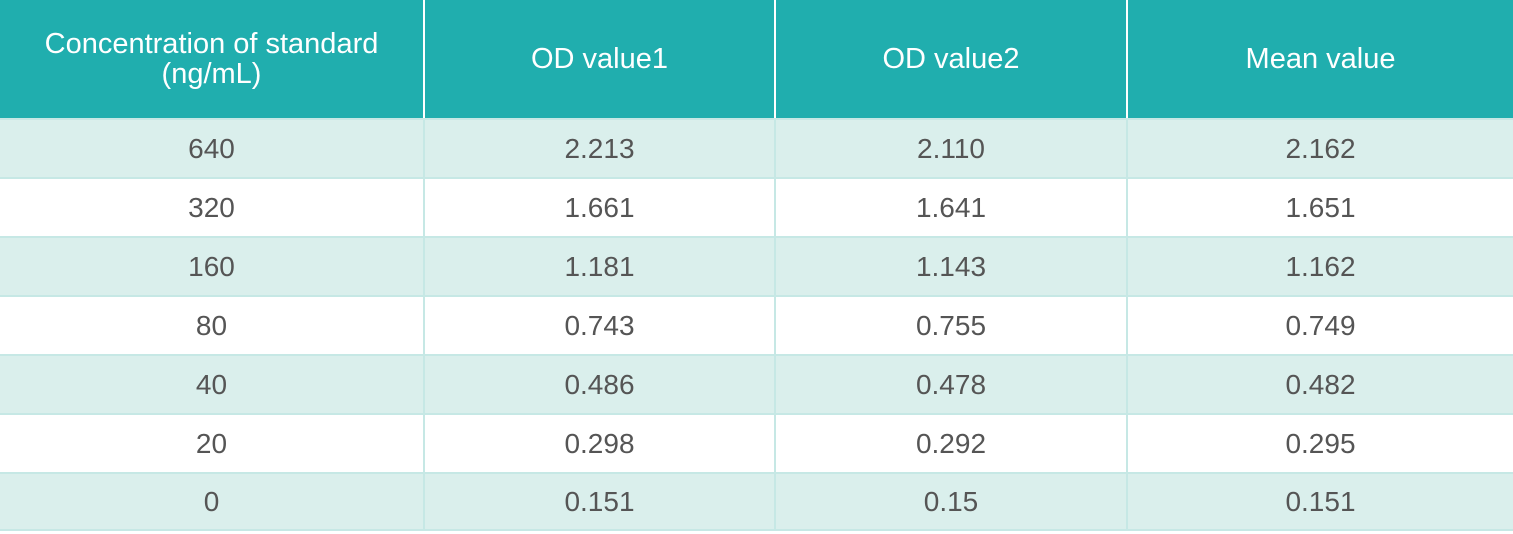 The width and height of the screenshot is (1513, 534). What do you see at coordinates (211, 501) in the screenshot?
I see `cell-concentration: 0` at bounding box center [211, 501].